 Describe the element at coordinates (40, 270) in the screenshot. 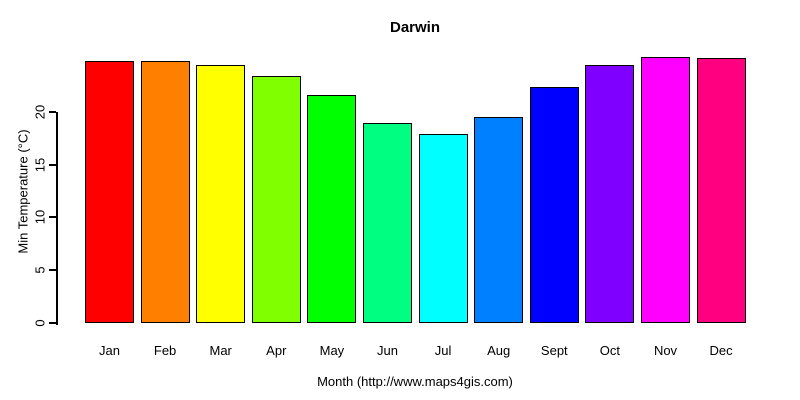

I see `y-tick-label: 5` at that location.